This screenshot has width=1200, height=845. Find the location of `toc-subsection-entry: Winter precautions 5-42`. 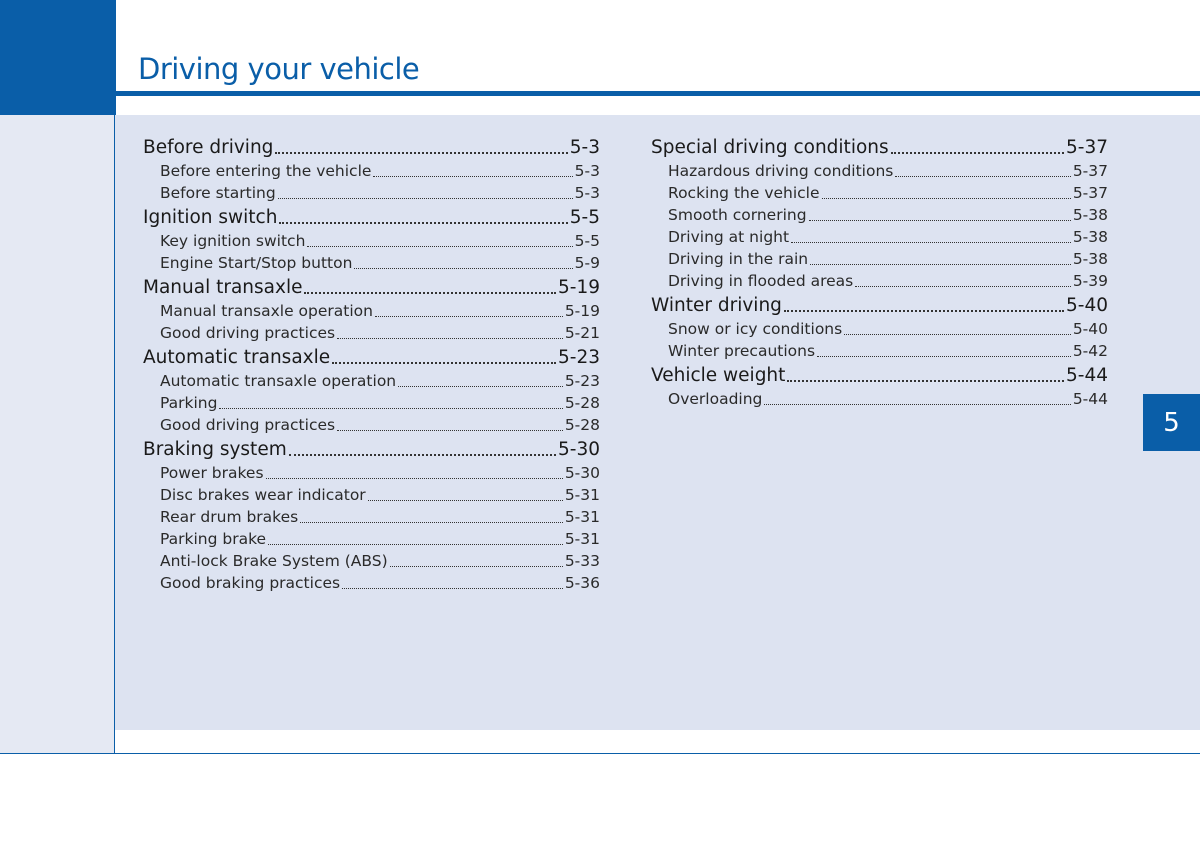

toc-subsection-entry: Winter precautions 5-42 is located at coordinates (879, 351).